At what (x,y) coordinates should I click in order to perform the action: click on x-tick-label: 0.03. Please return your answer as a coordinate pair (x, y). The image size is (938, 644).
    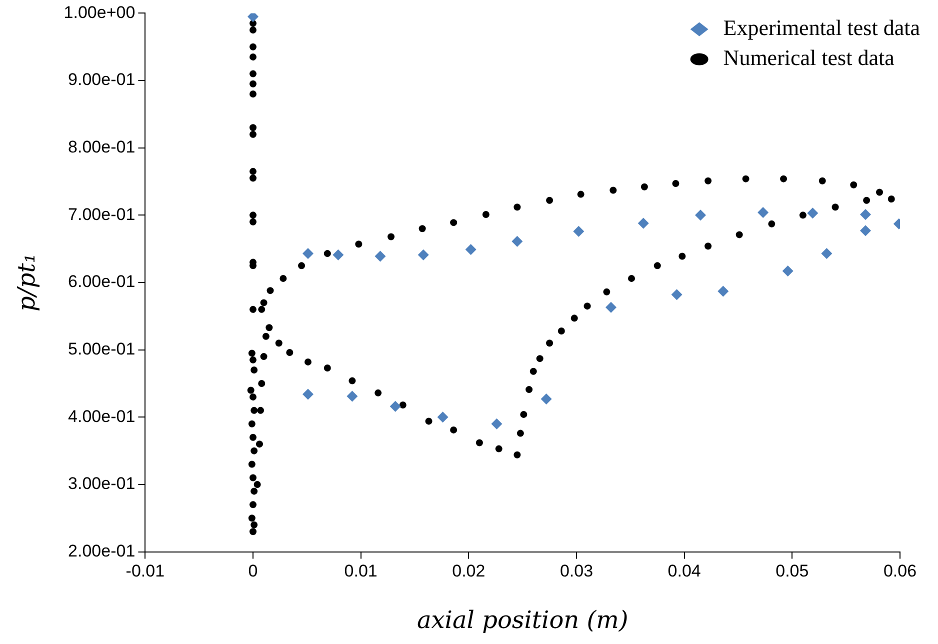
    Looking at the image, I should click on (577, 571).